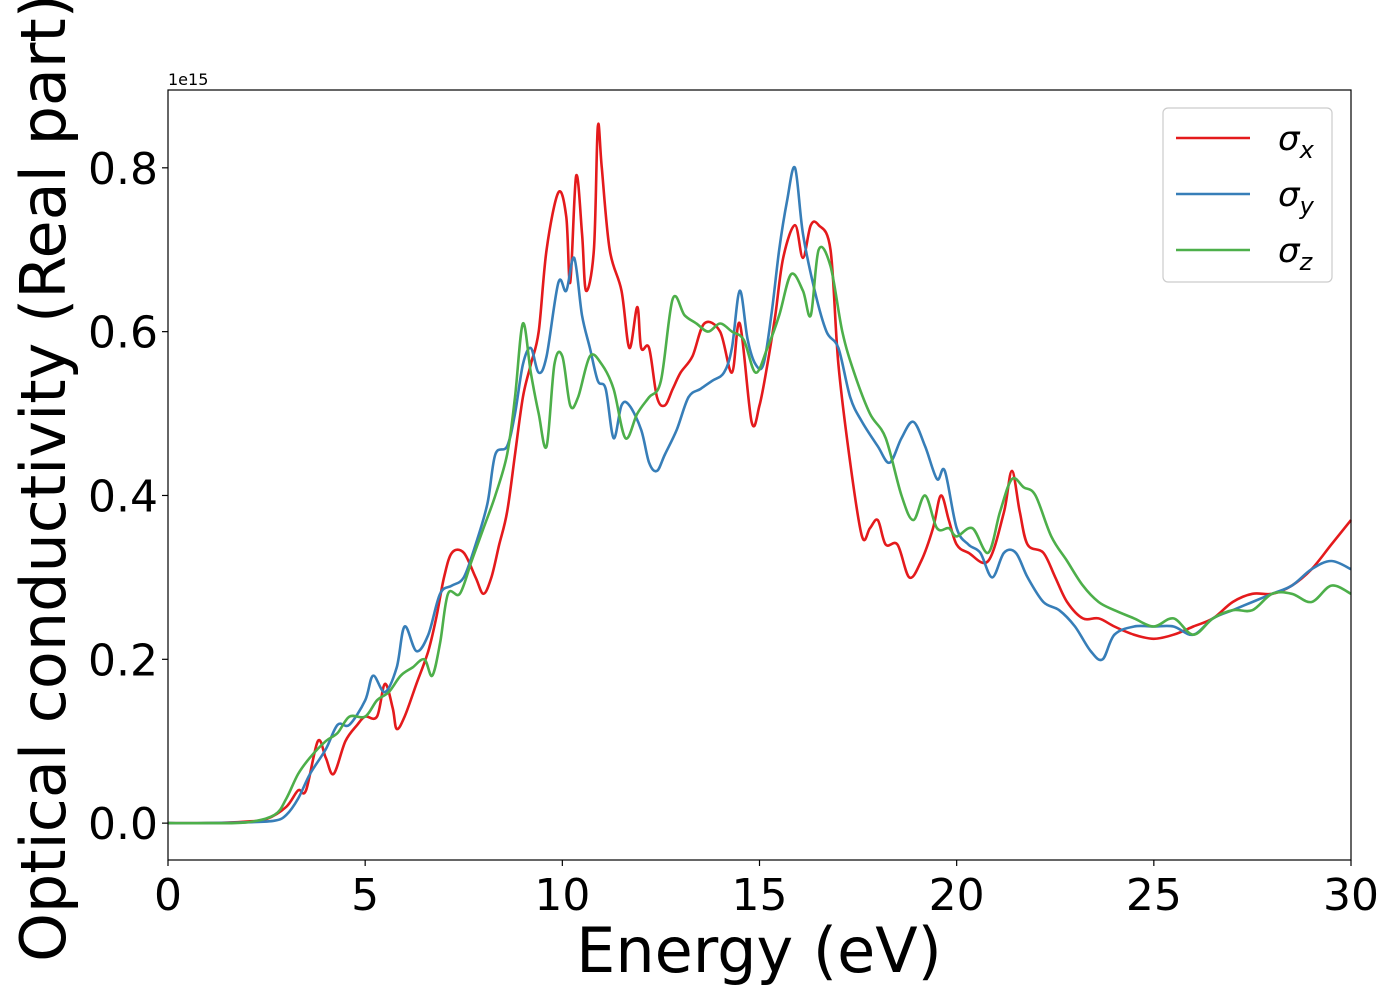  I want to click on x-tick-label: 20, so click(957, 895).